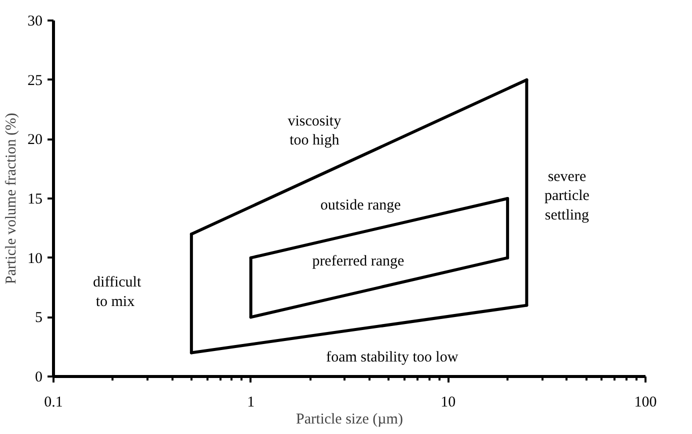 This screenshot has width=692, height=434. Describe the element at coordinates (567, 196) in the screenshot. I see `annotation: severe particle settling` at that location.